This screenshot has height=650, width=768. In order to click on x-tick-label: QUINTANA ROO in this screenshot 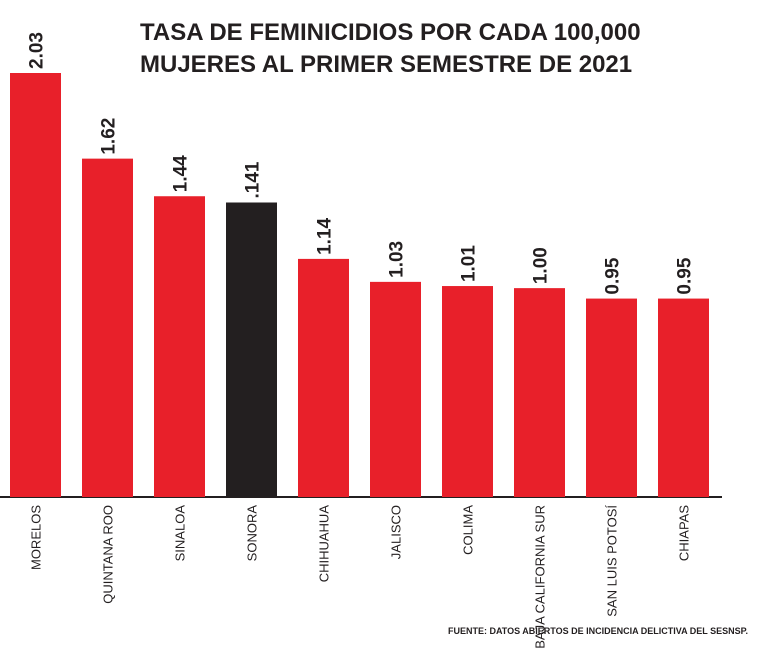, I will do `click(108, 554)`.